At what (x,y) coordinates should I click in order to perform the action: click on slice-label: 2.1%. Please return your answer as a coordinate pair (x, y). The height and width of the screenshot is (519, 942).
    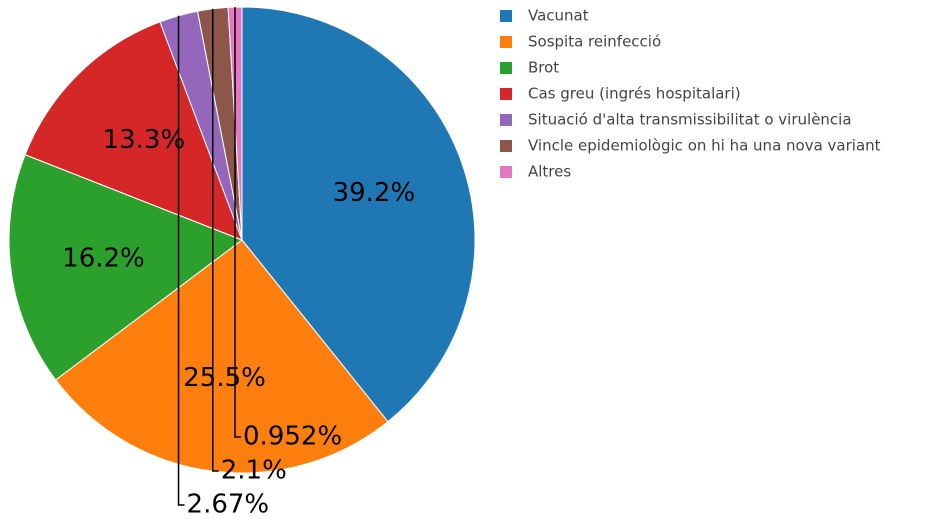
    Looking at the image, I should click on (254, 471).